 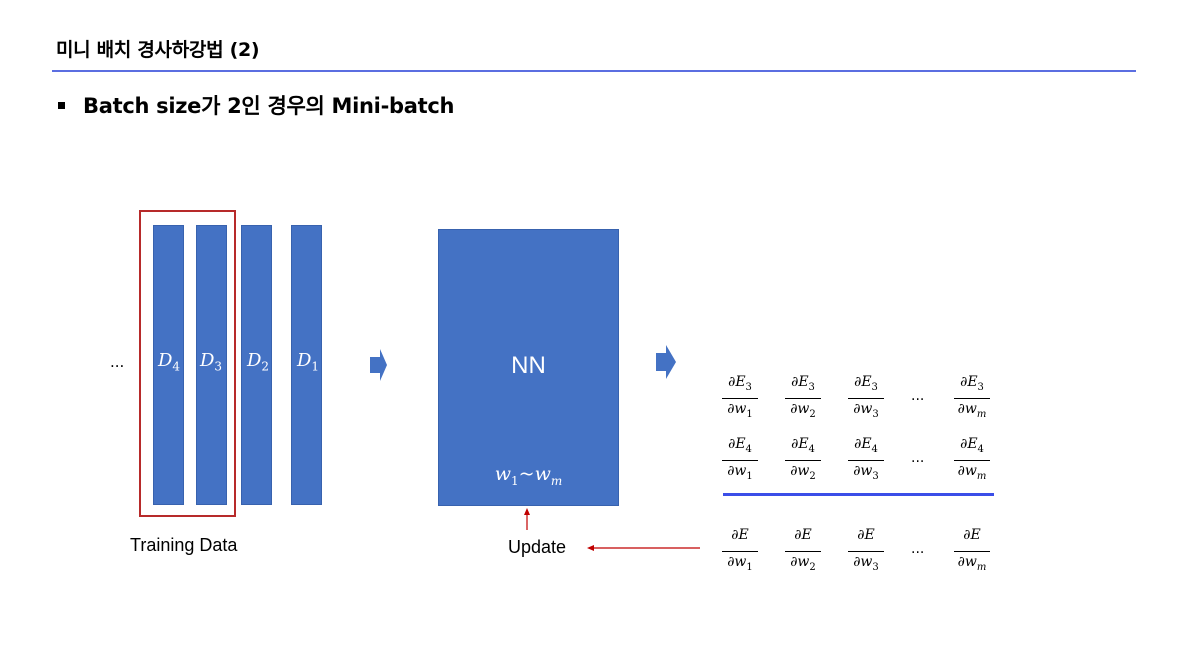 I want to click on data-bar-d4, so click(x=168, y=365).